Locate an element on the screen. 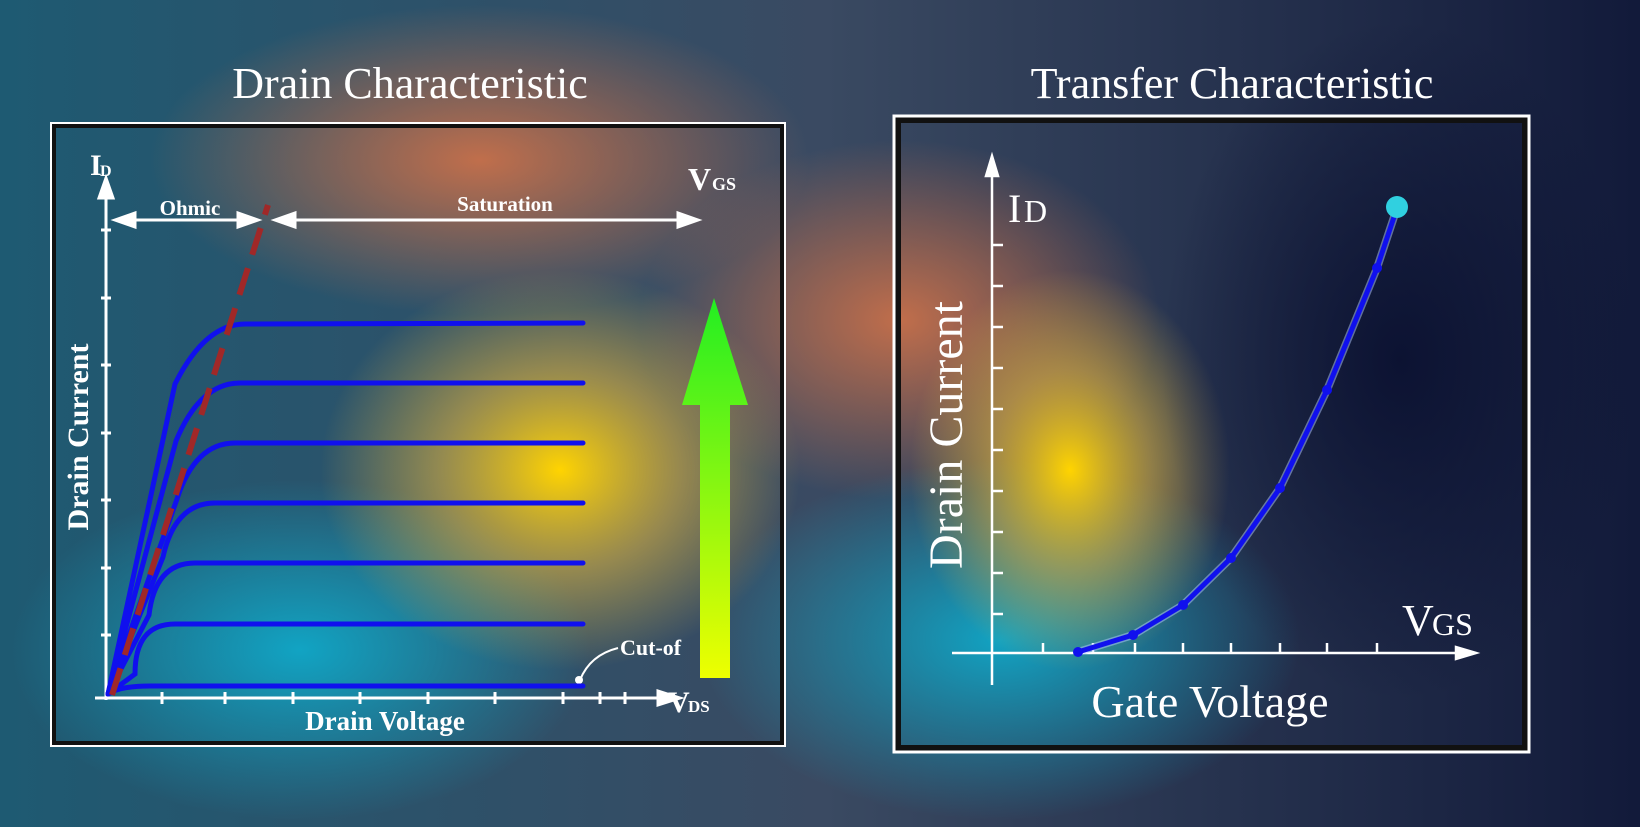  right-y-axis-sub: D is located at coordinates (1035, 211).